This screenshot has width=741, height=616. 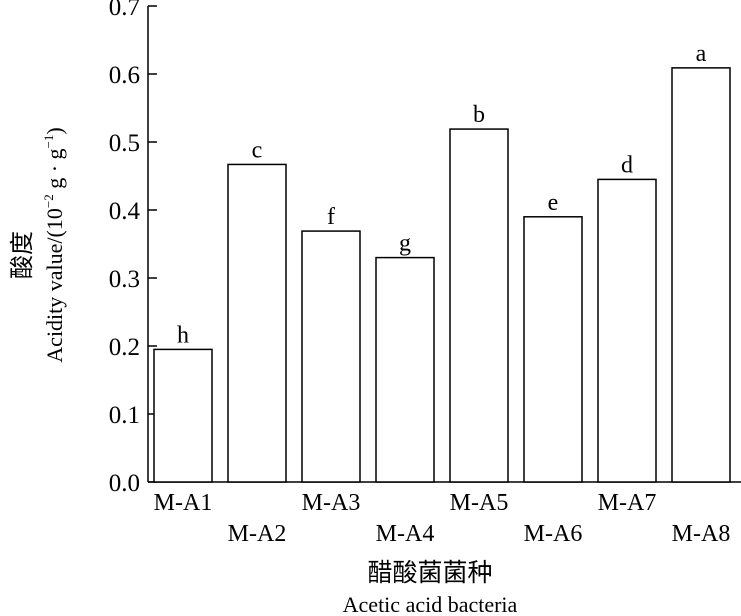 I want to click on y-axis-title-en: Acidity value/(10−2 g · g−1), so click(x=54, y=244).